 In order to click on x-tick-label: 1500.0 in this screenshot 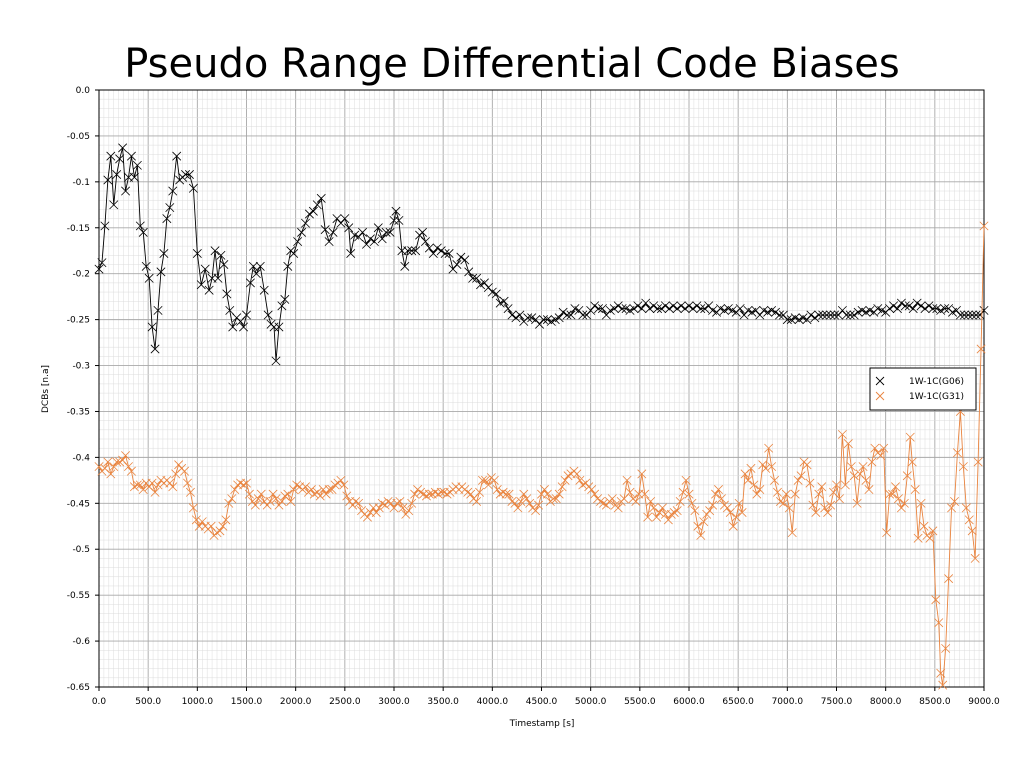, I will do `click(247, 702)`.